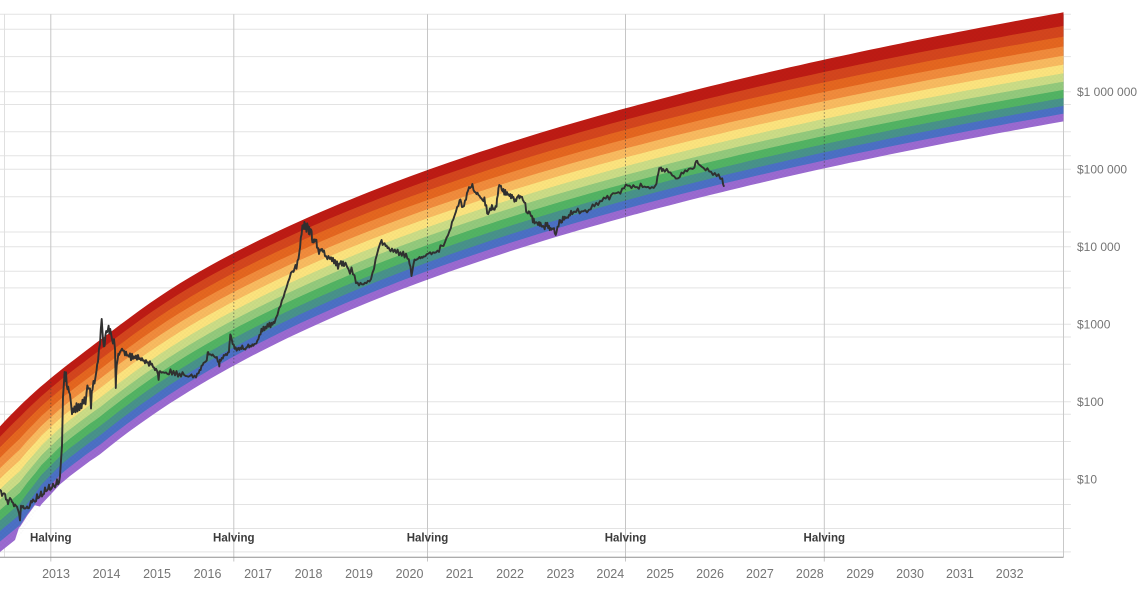 This screenshot has height=594, width=1145. I want to click on svg-text: $100, so click(1090, 402).